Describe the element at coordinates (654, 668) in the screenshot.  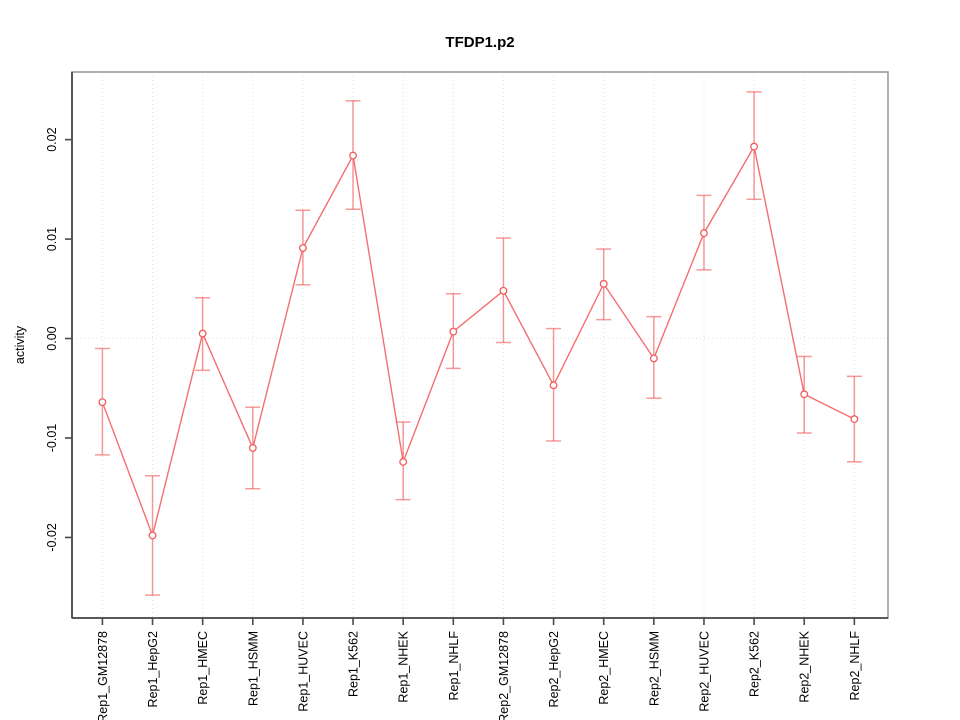
I see `x-tick-label: Rep2_HSMM` at that location.